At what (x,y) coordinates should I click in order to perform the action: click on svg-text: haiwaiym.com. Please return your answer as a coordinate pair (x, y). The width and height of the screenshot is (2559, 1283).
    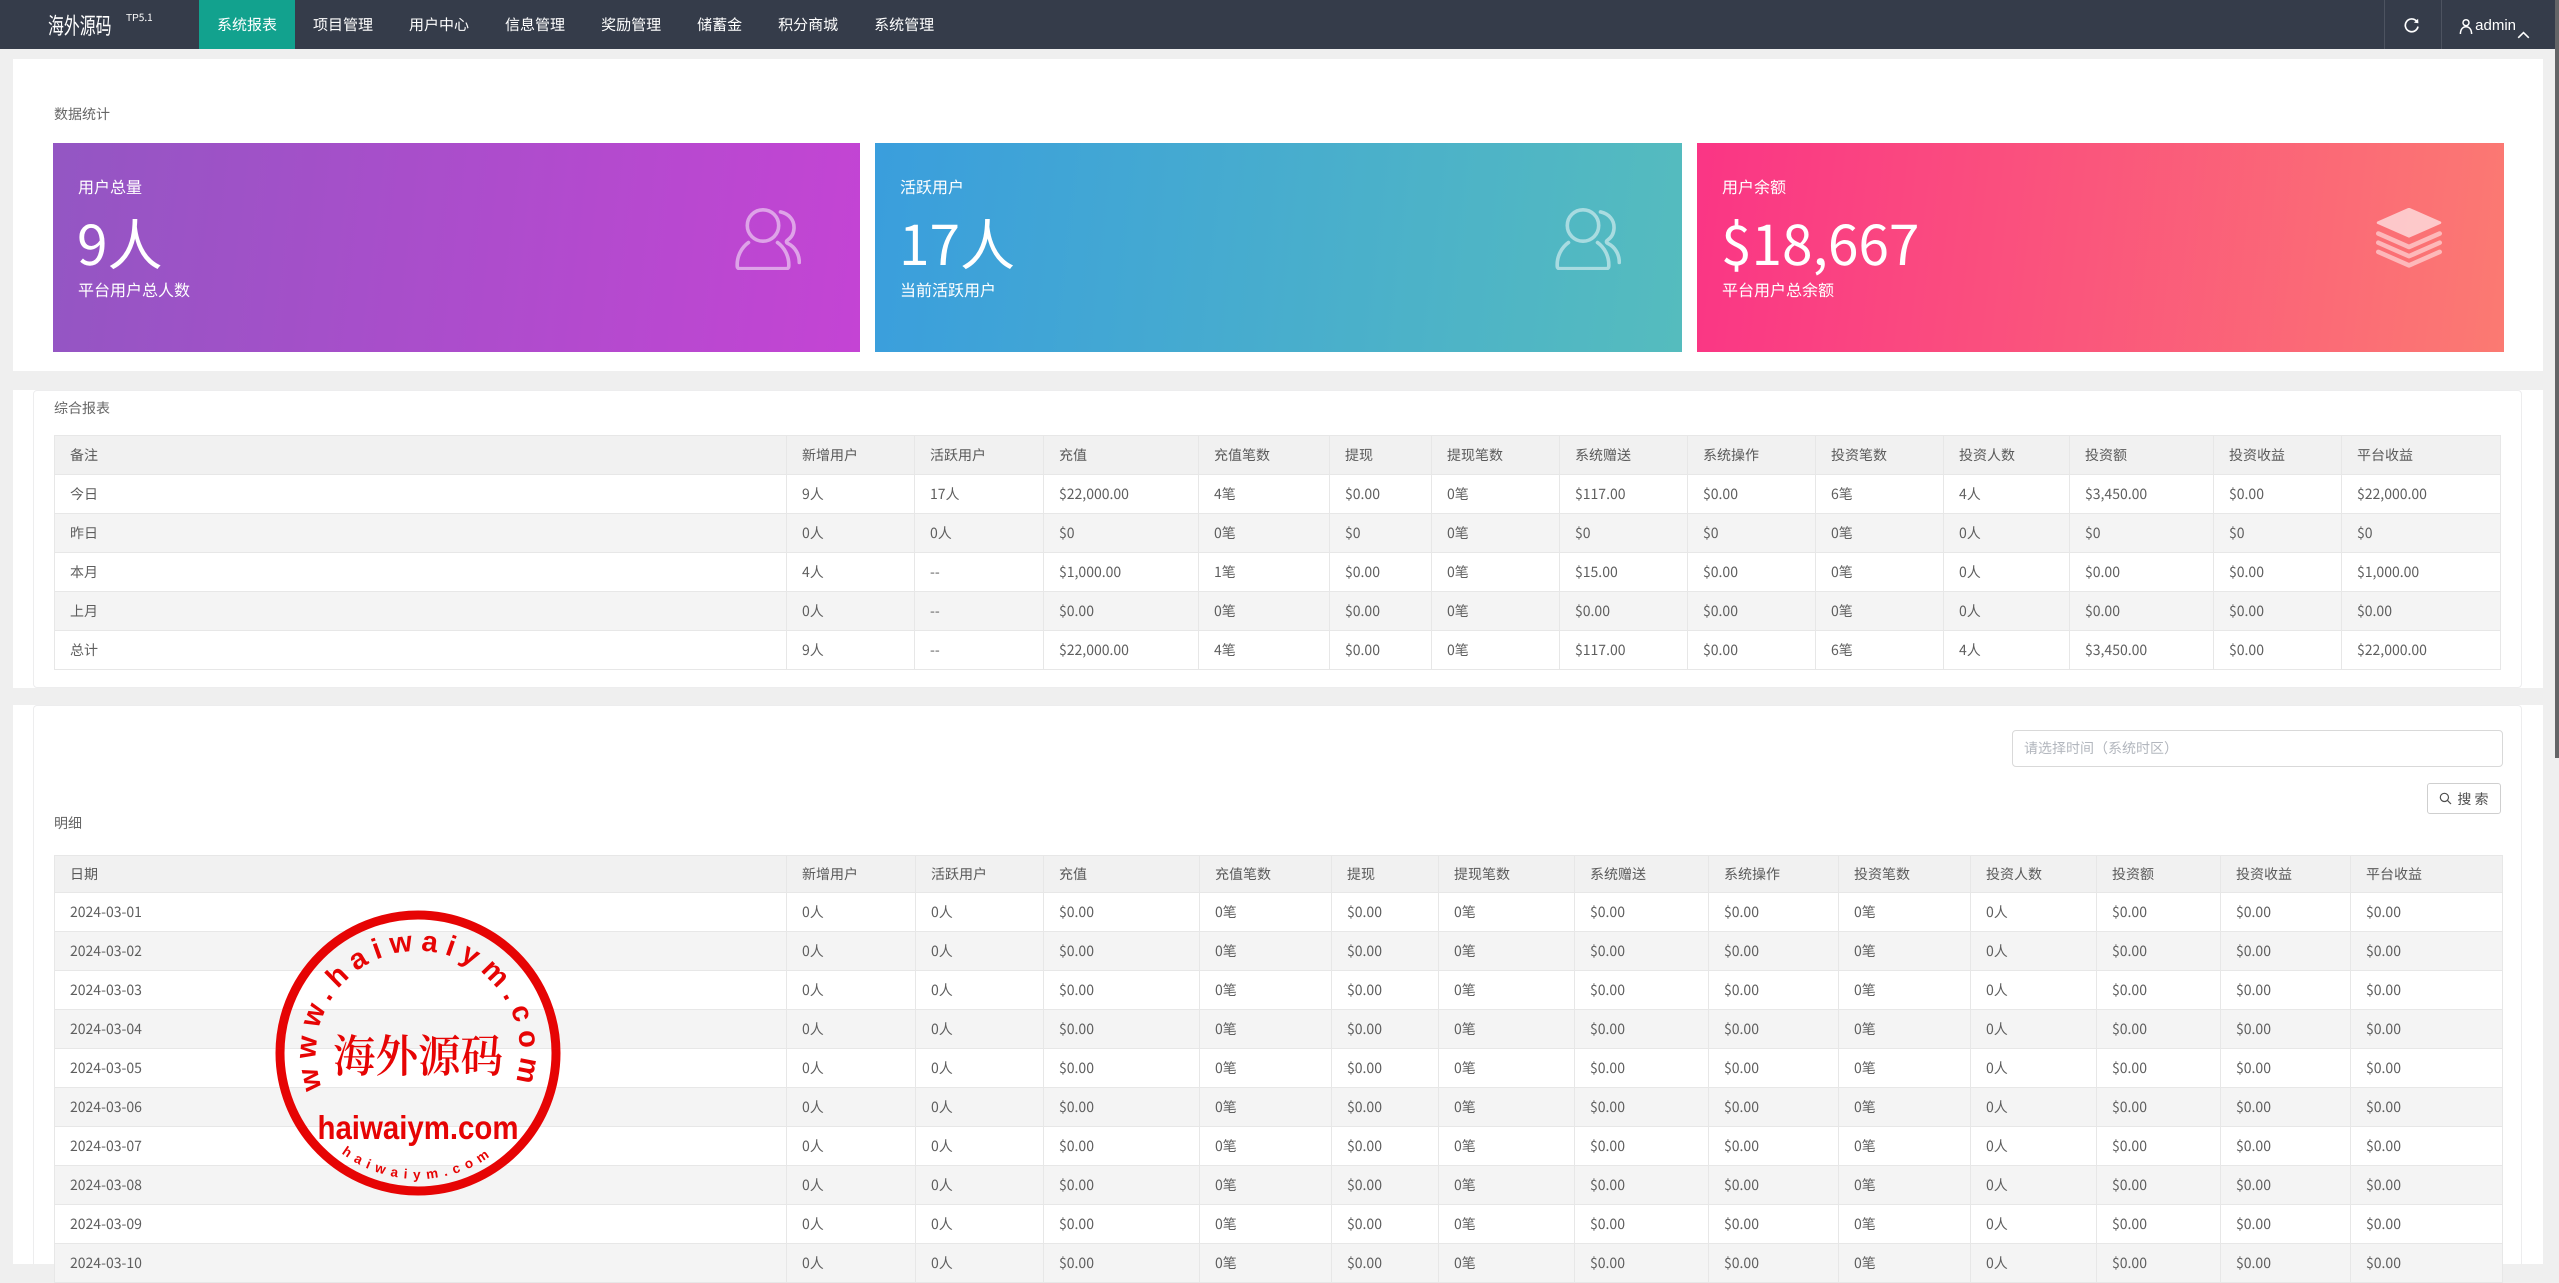
    Looking at the image, I should click on (418, 1127).